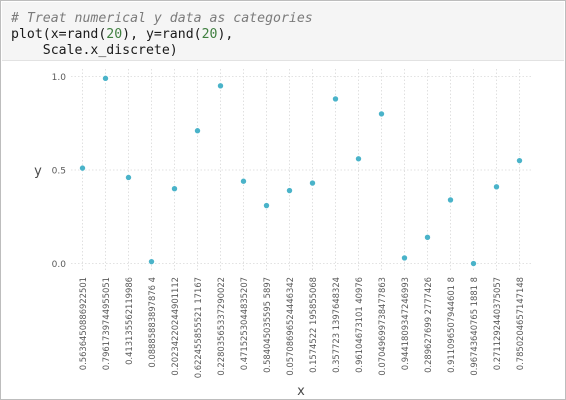 Image resolution: width=566 pixels, height=400 pixels. I want to click on x-tick-label: 0.413135562119986, so click(129, 321).